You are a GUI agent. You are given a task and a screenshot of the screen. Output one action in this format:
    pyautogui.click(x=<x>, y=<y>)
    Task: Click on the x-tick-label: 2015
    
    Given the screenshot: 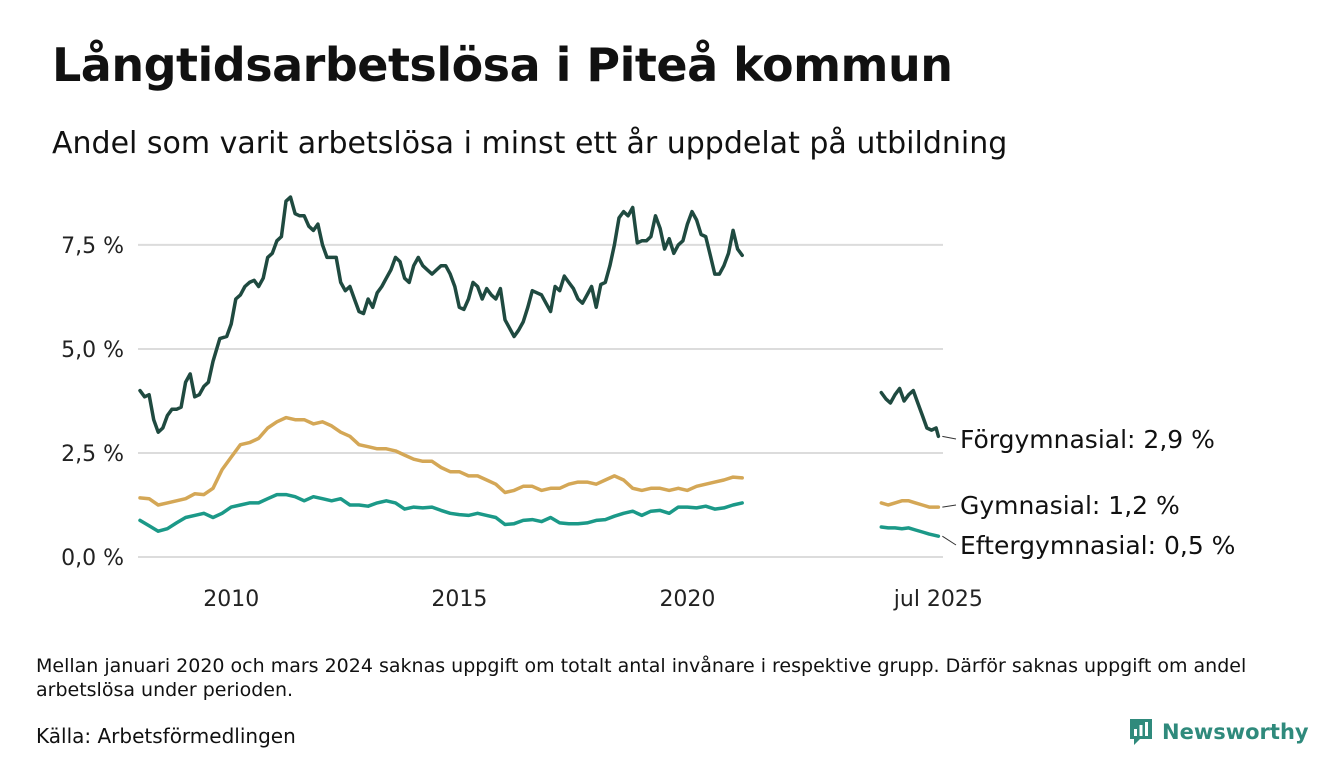 What is the action you would take?
    pyautogui.click(x=459, y=599)
    